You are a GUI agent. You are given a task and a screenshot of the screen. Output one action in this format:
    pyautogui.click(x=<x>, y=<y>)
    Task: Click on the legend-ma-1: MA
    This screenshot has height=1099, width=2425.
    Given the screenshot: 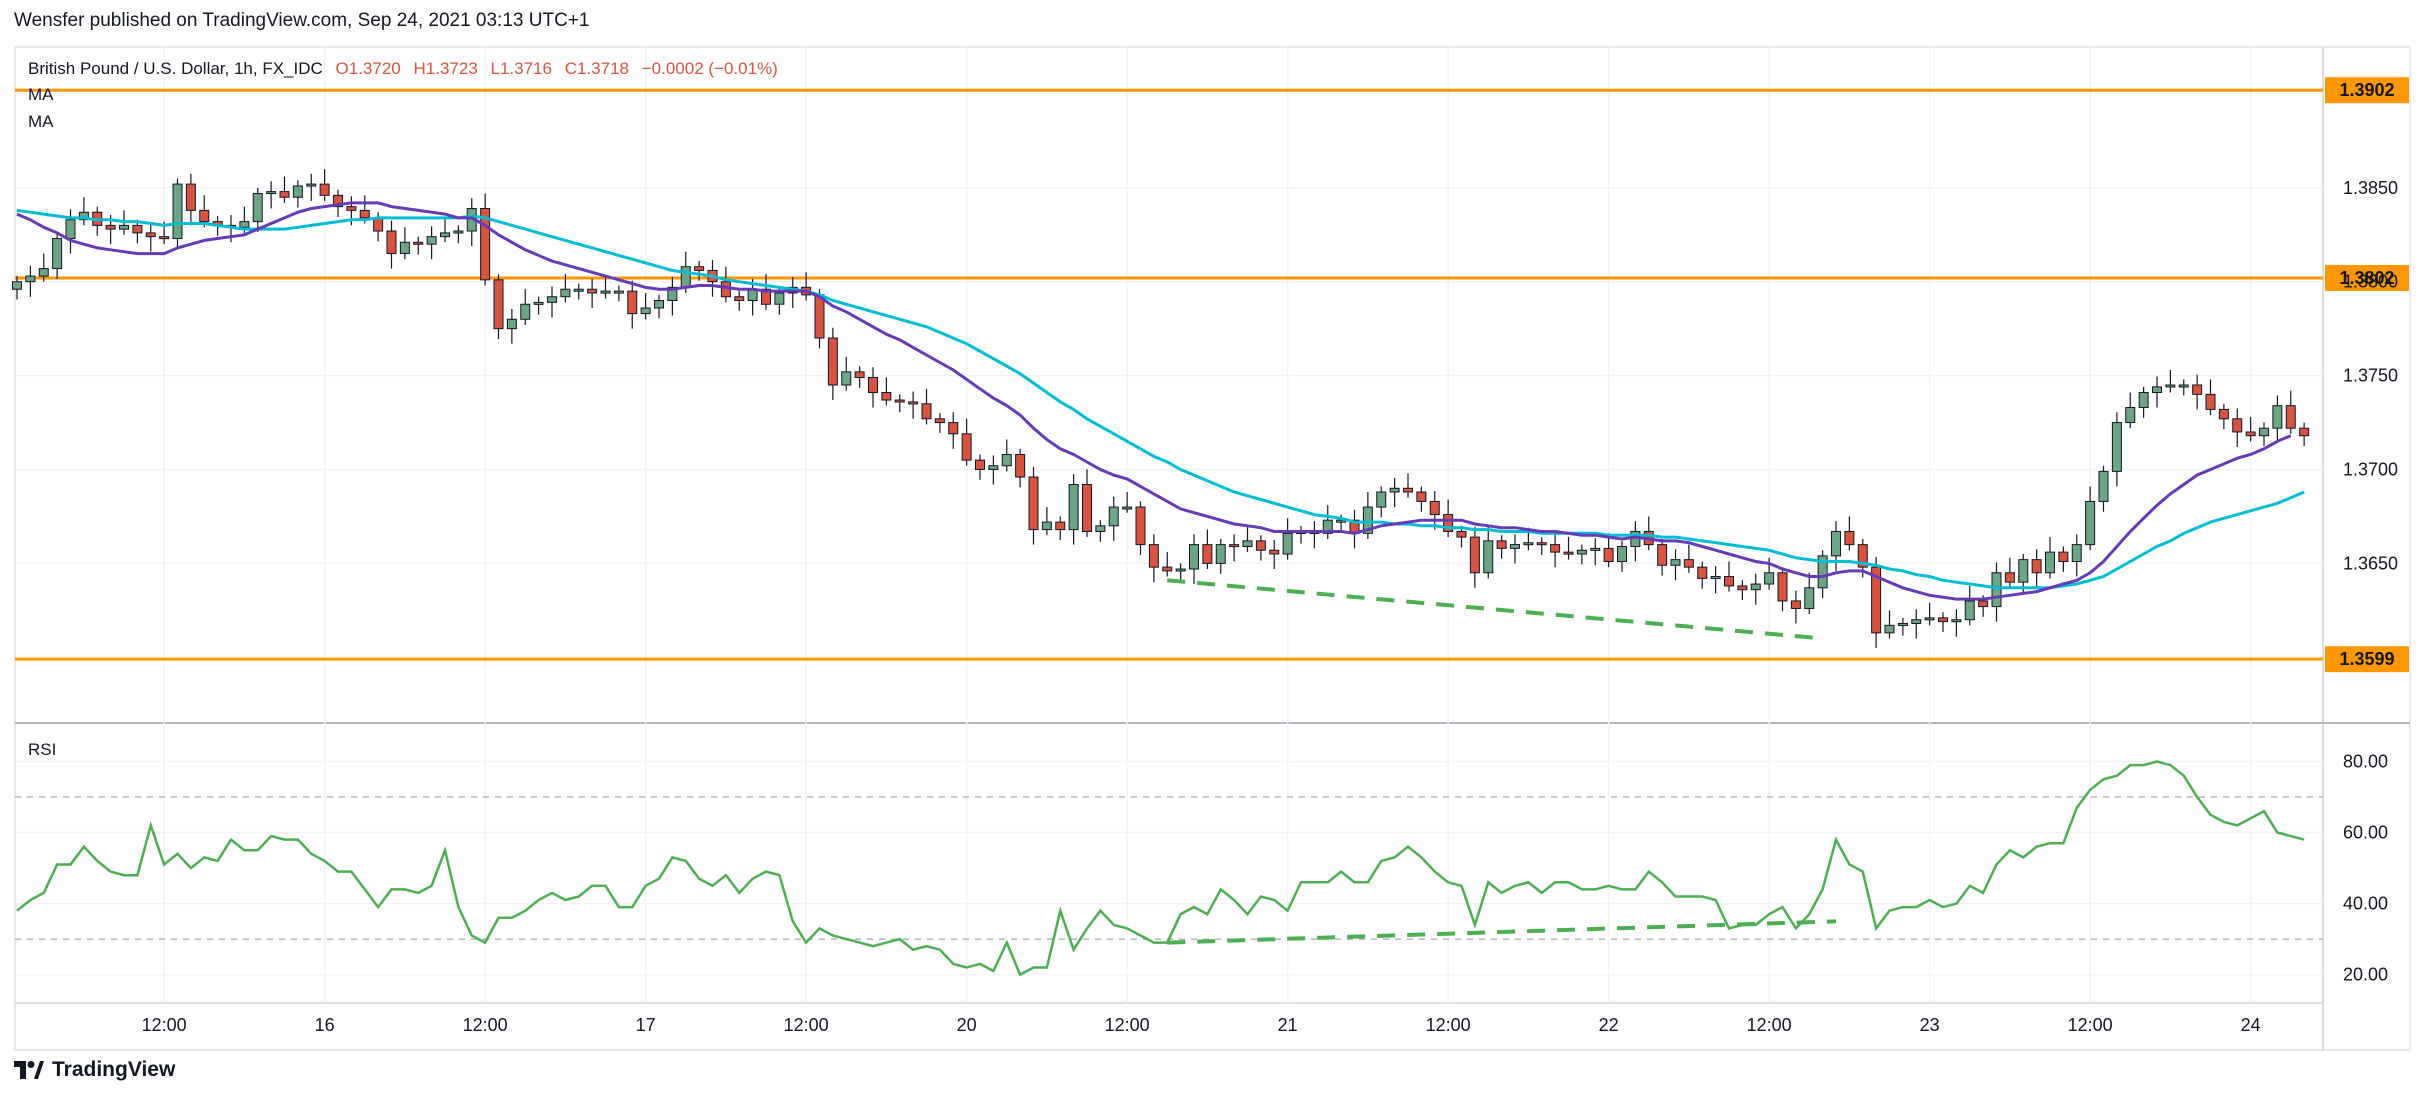 What is the action you would take?
    pyautogui.click(x=41, y=94)
    